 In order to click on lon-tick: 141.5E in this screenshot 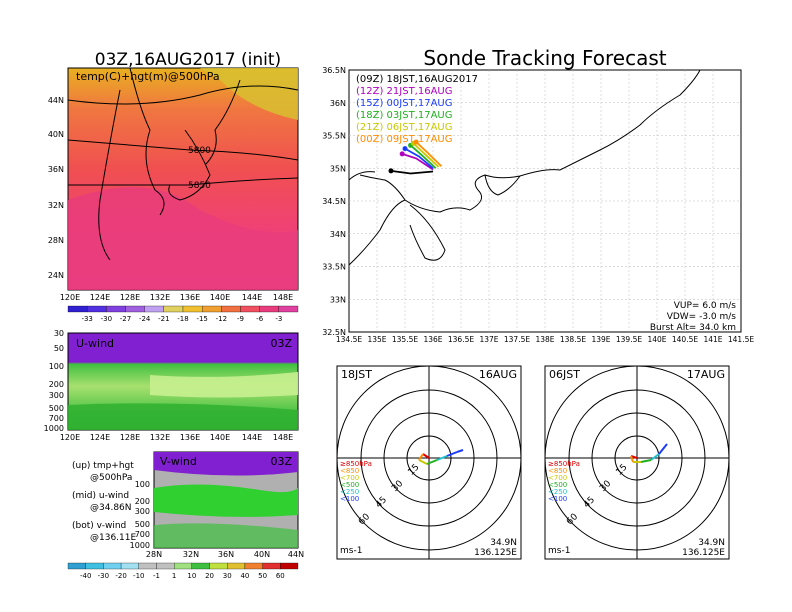, I will do `click(741, 339)`.